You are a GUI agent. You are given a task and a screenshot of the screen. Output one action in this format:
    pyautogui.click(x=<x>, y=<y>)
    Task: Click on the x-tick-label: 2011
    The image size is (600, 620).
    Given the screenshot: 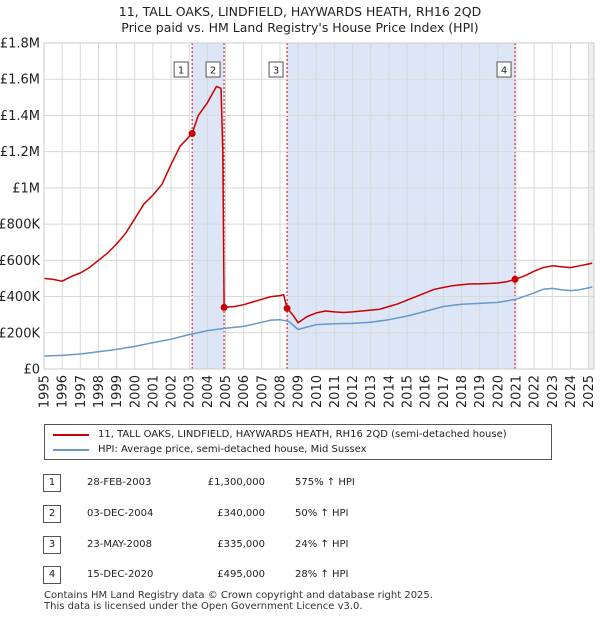 What is the action you would take?
    pyautogui.click(x=335, y=391)
    